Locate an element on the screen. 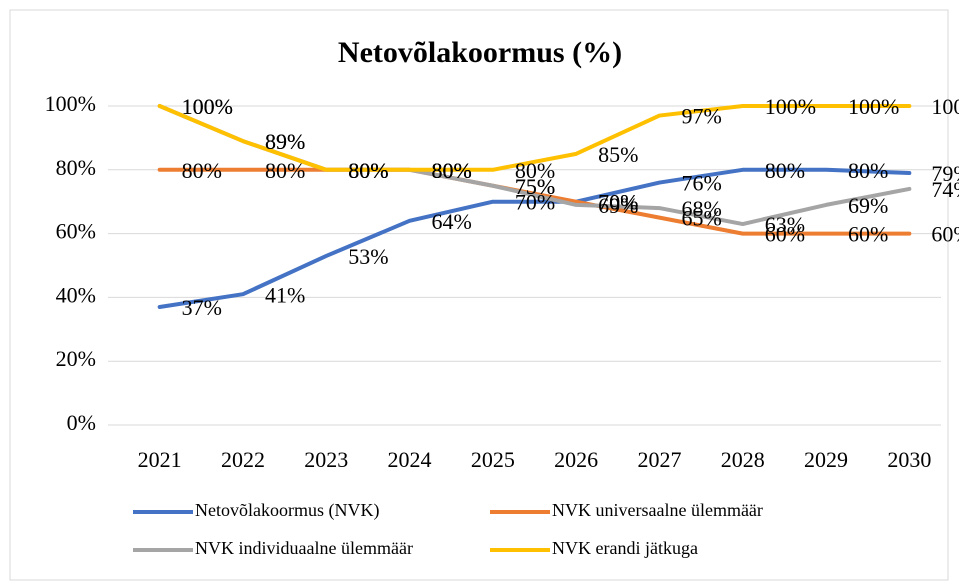  series-line is located at coordinates (534, 138).